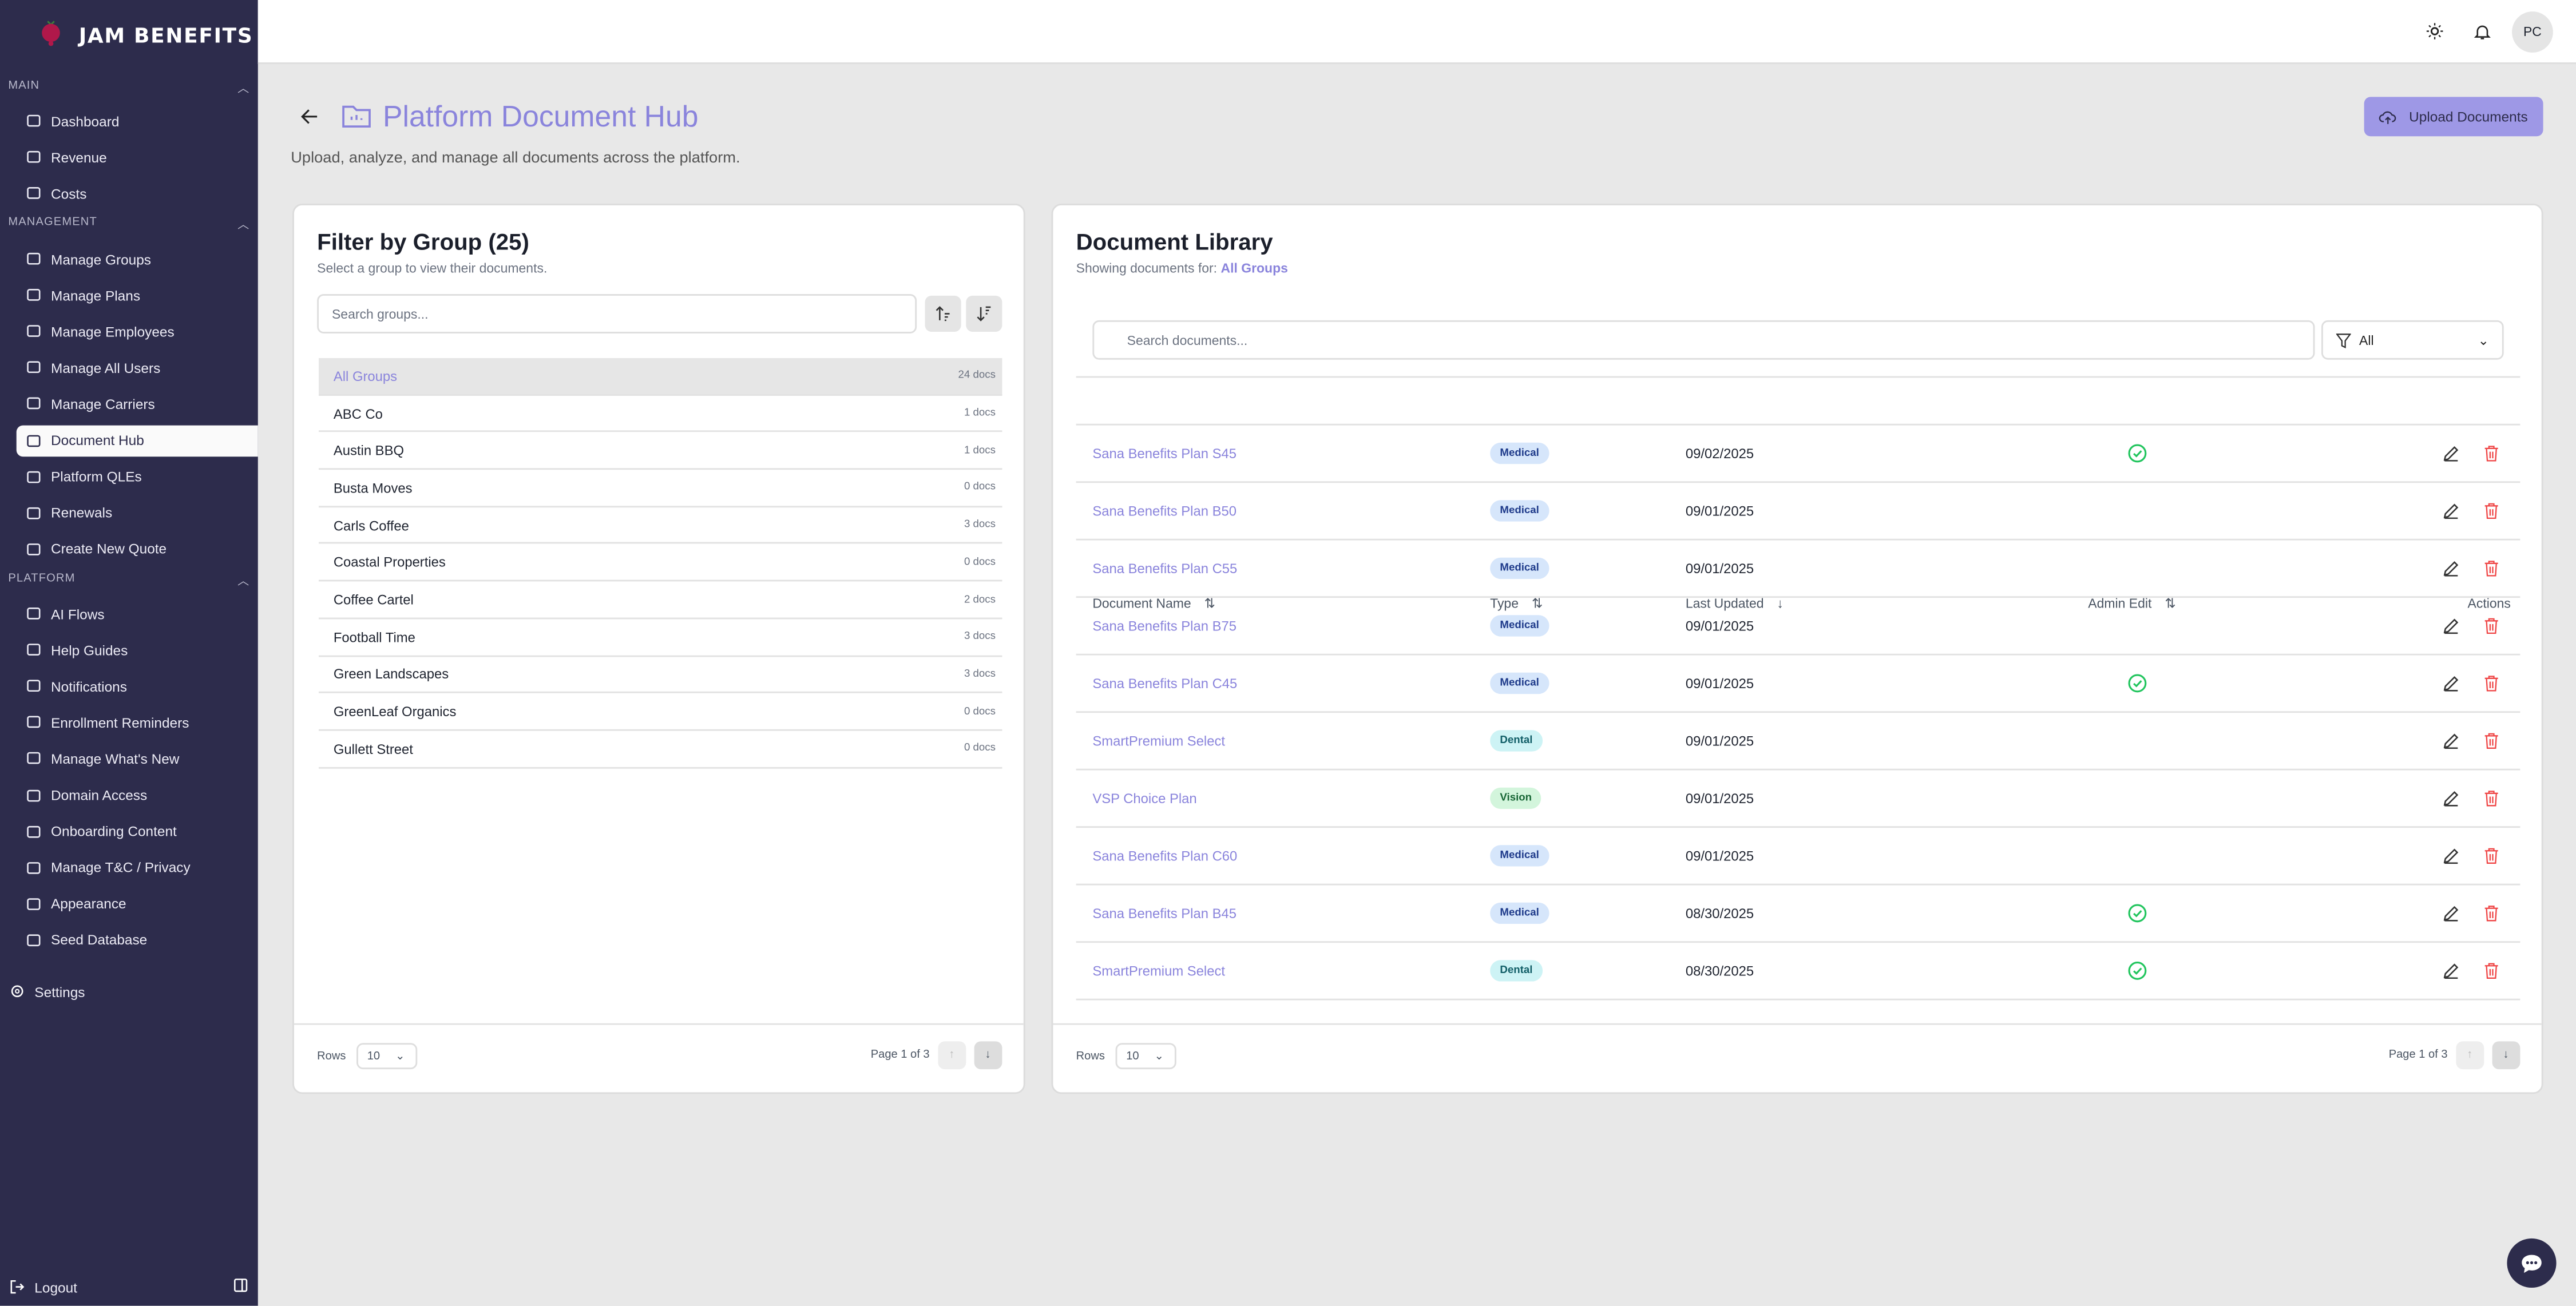 The height and width of the screenshot is (1306, 2576). I want to click on theme-toggle-sun-icon, so click(2434, 31).